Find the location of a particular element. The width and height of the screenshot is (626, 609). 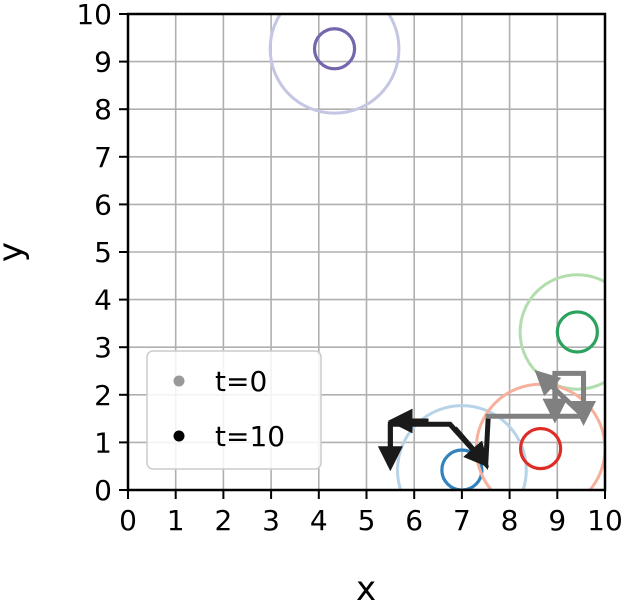

x-tick-label: 9 is located at coordinates (557, 520).